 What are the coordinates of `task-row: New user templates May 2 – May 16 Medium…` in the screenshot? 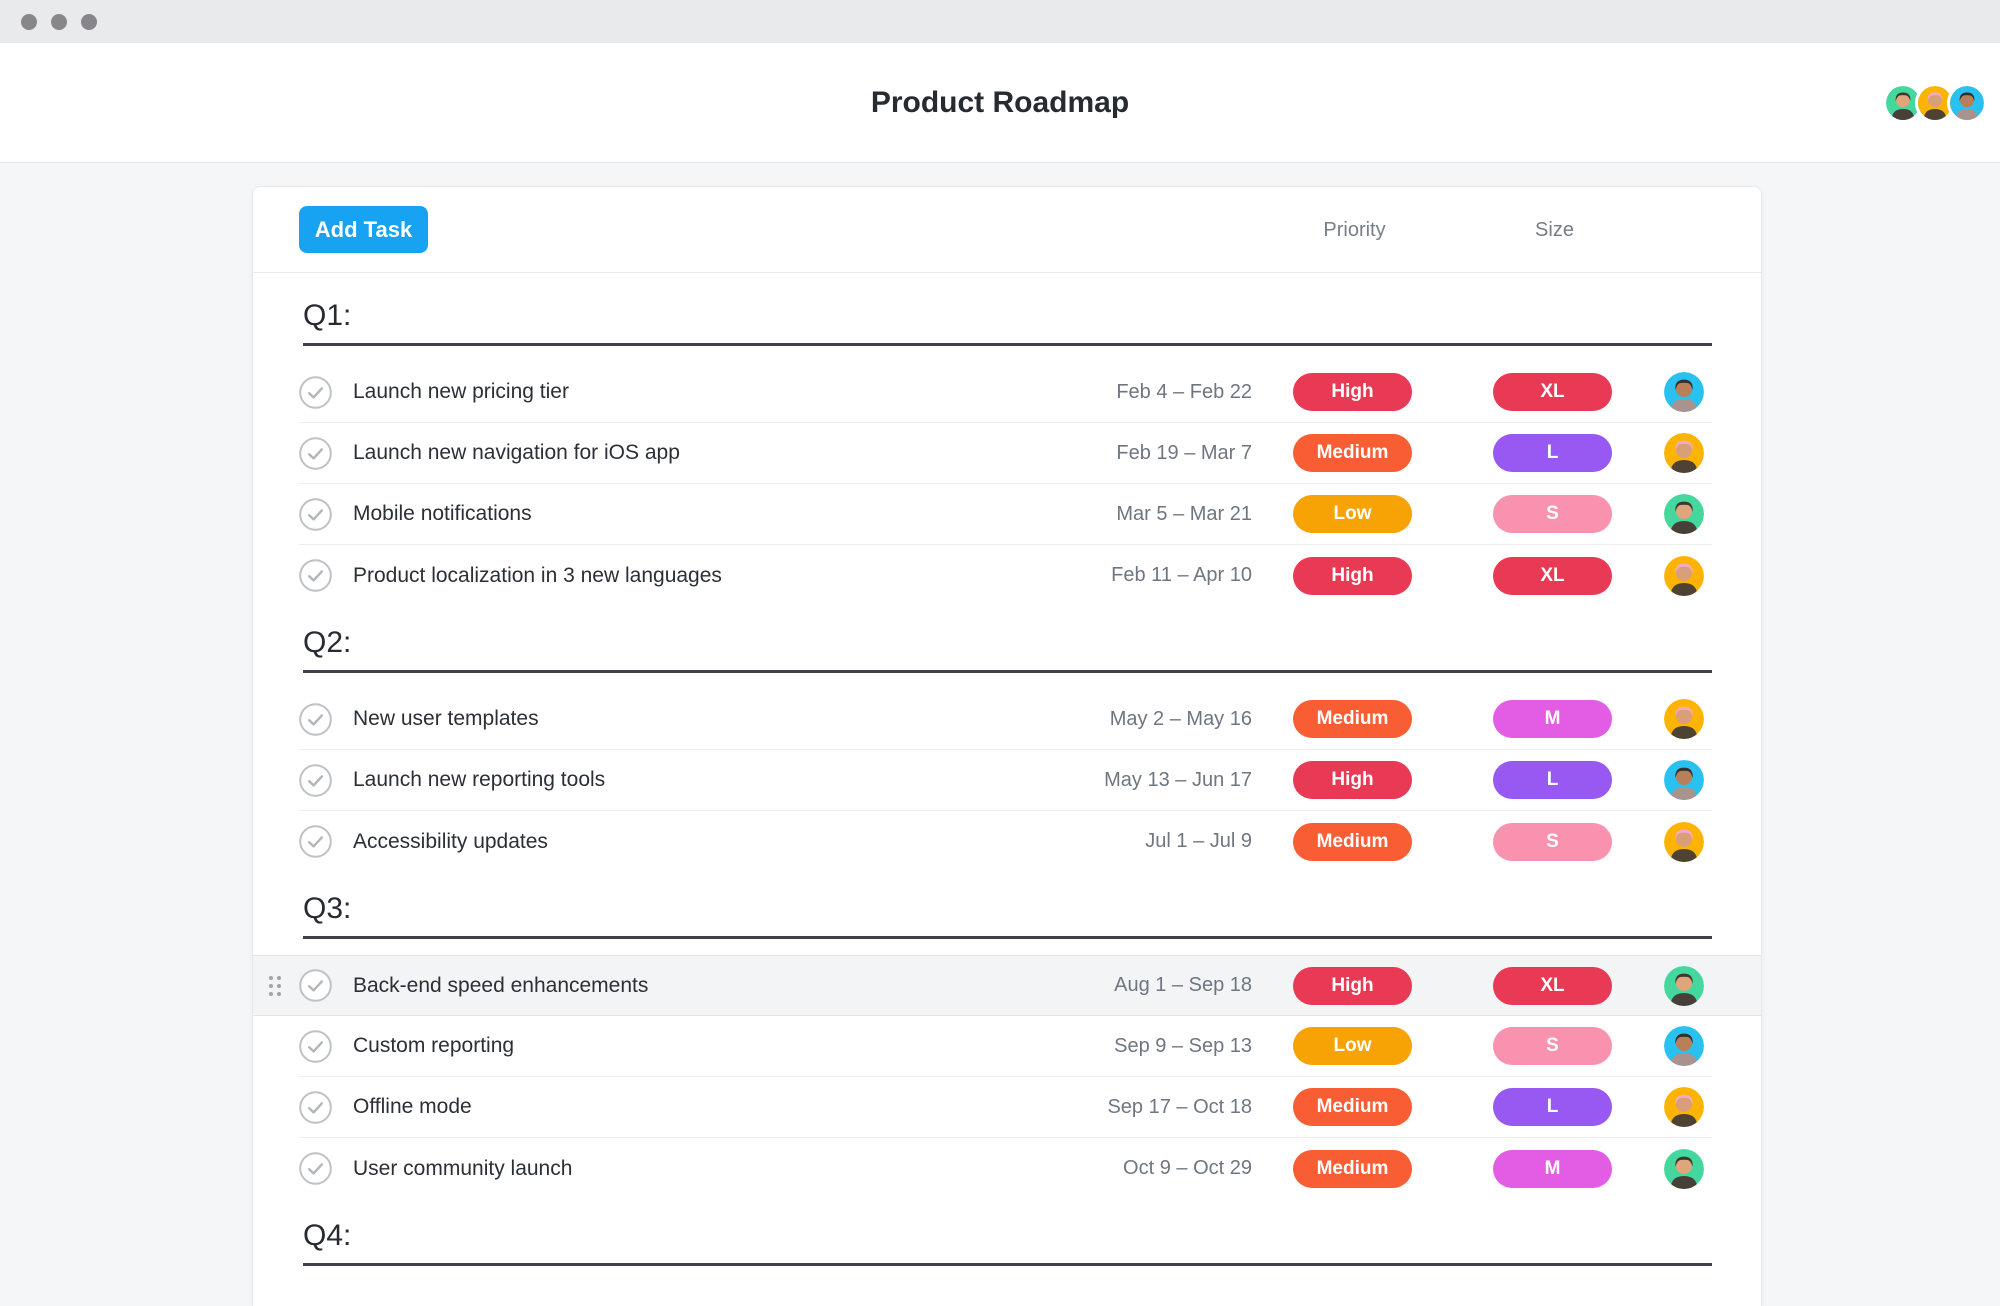 It's located at (1005, 719).